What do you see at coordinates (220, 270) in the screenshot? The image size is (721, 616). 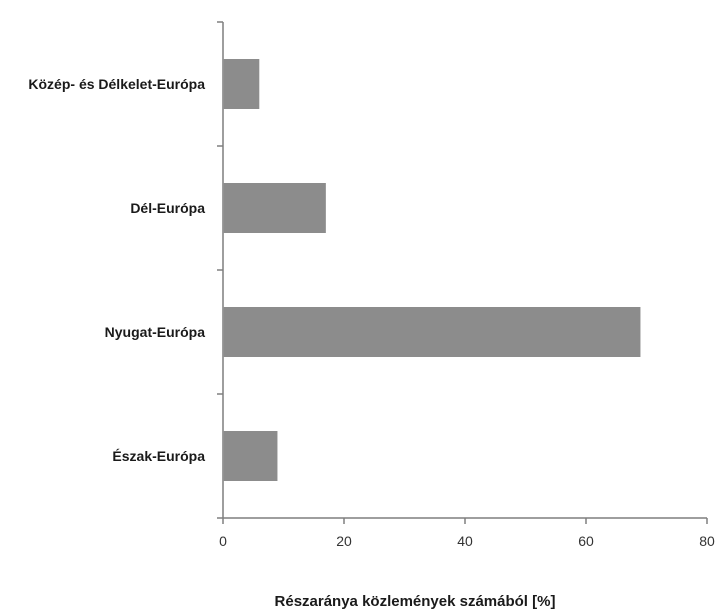 I see `y-axis-ticks` at bounding box center [220, 270].